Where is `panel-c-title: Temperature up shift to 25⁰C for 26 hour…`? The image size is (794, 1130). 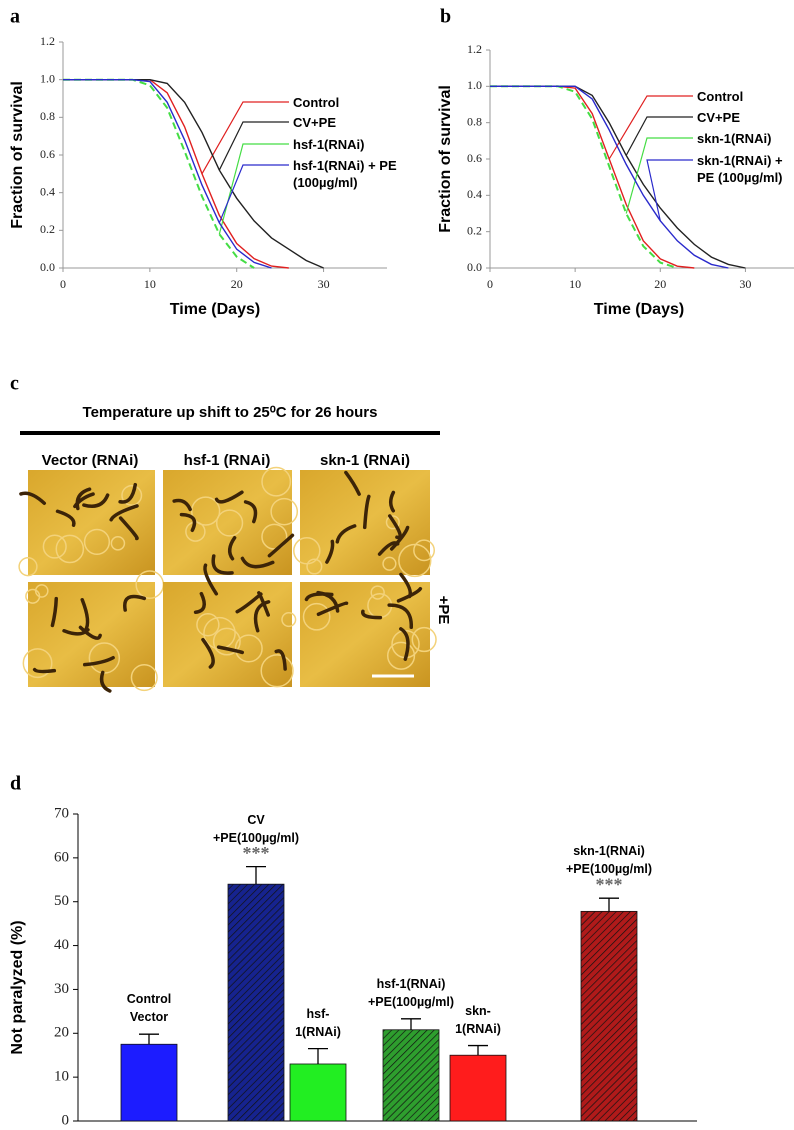 panel-c-title: Temperature up shift to 25⁰C for 26 hour… is located at coordinates (230, 412).